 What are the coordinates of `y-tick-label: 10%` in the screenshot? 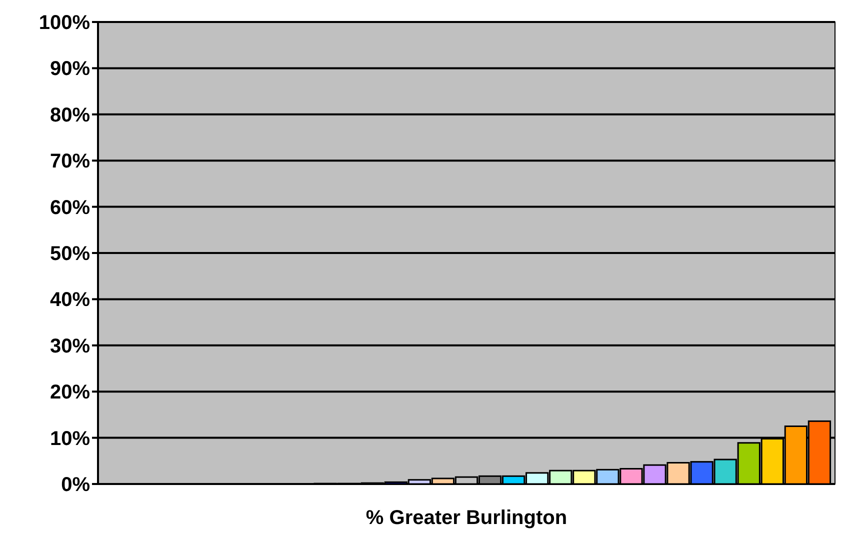 It's located at (70, 439).